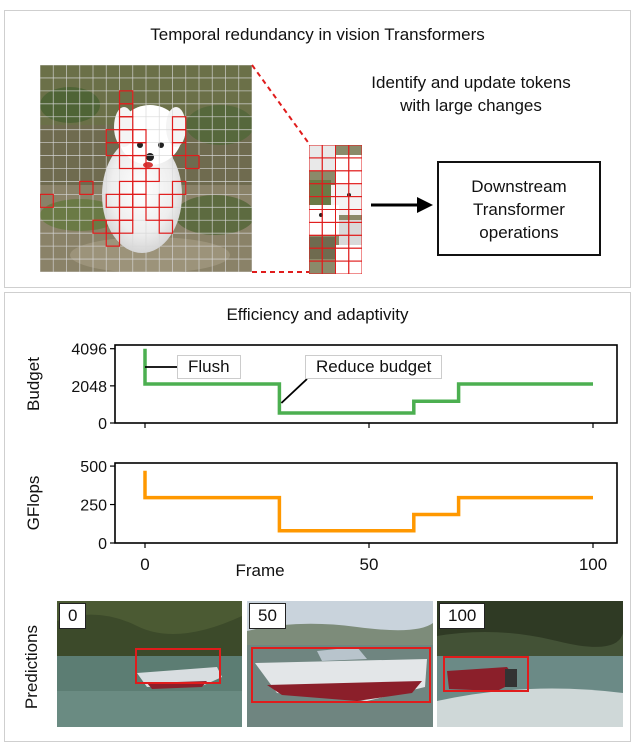  What do you see at coordinates (462, 616) in the screenshot?
I see `frame-label-100: 100` at bounding box center [462, 616].